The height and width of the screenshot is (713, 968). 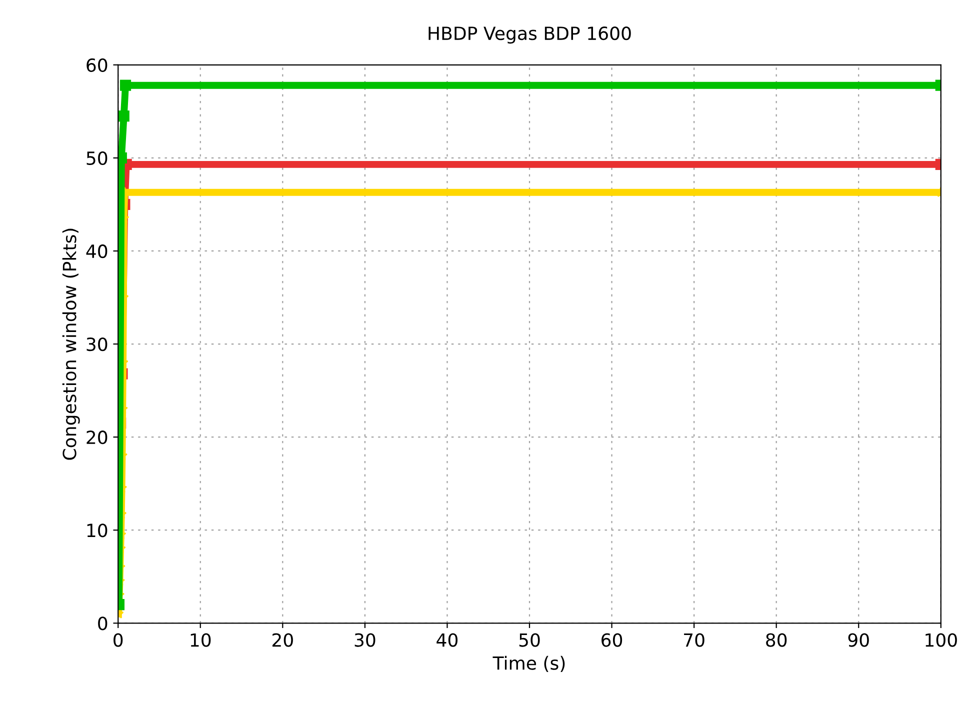 What do you see at coordinates (365, 640) in the screenshot?
I see `x-tick-label: 30` at bounding box center [365, 640].